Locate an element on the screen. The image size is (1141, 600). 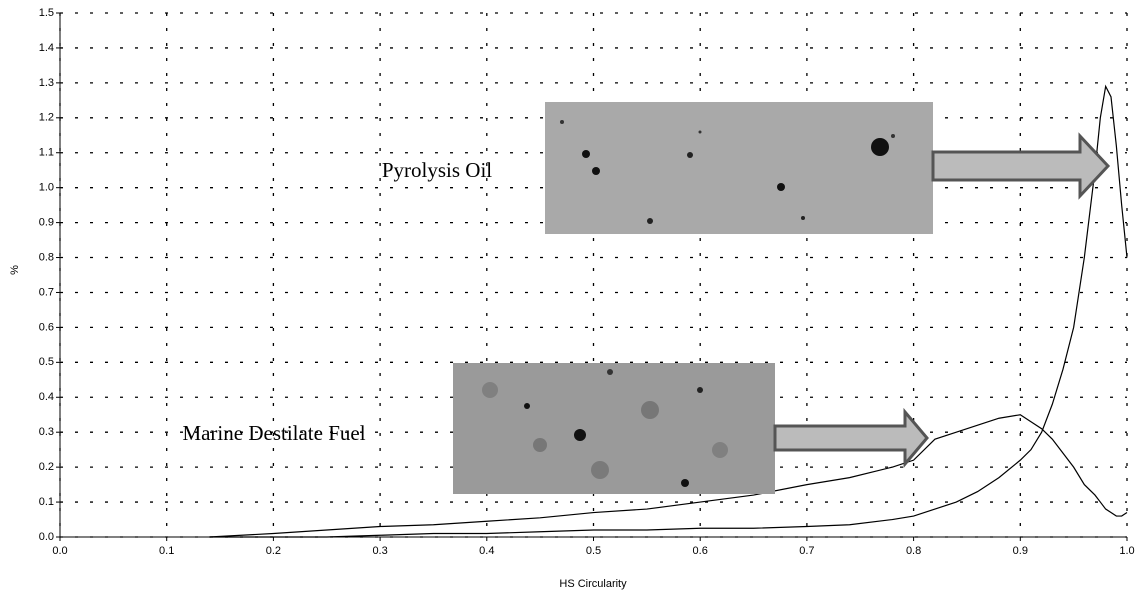
x-tick-label: 0.2 is located at coordinates (273, 551).